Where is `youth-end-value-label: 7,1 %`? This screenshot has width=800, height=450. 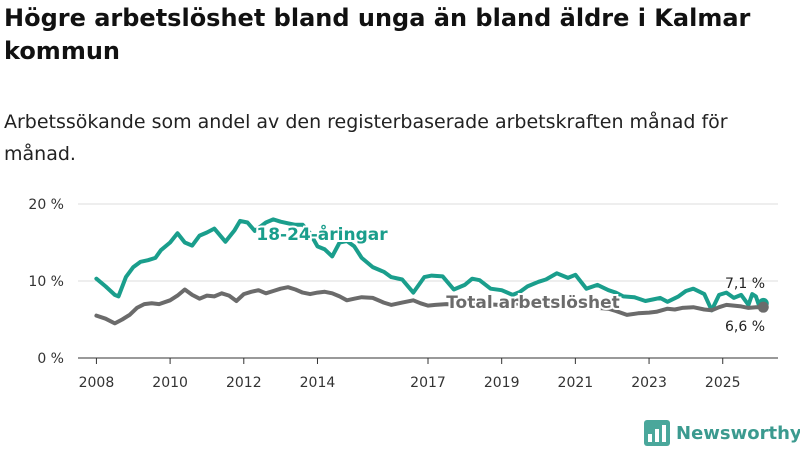 youth-end-value-label: 7,1 % is located at coordinates (745, 284).